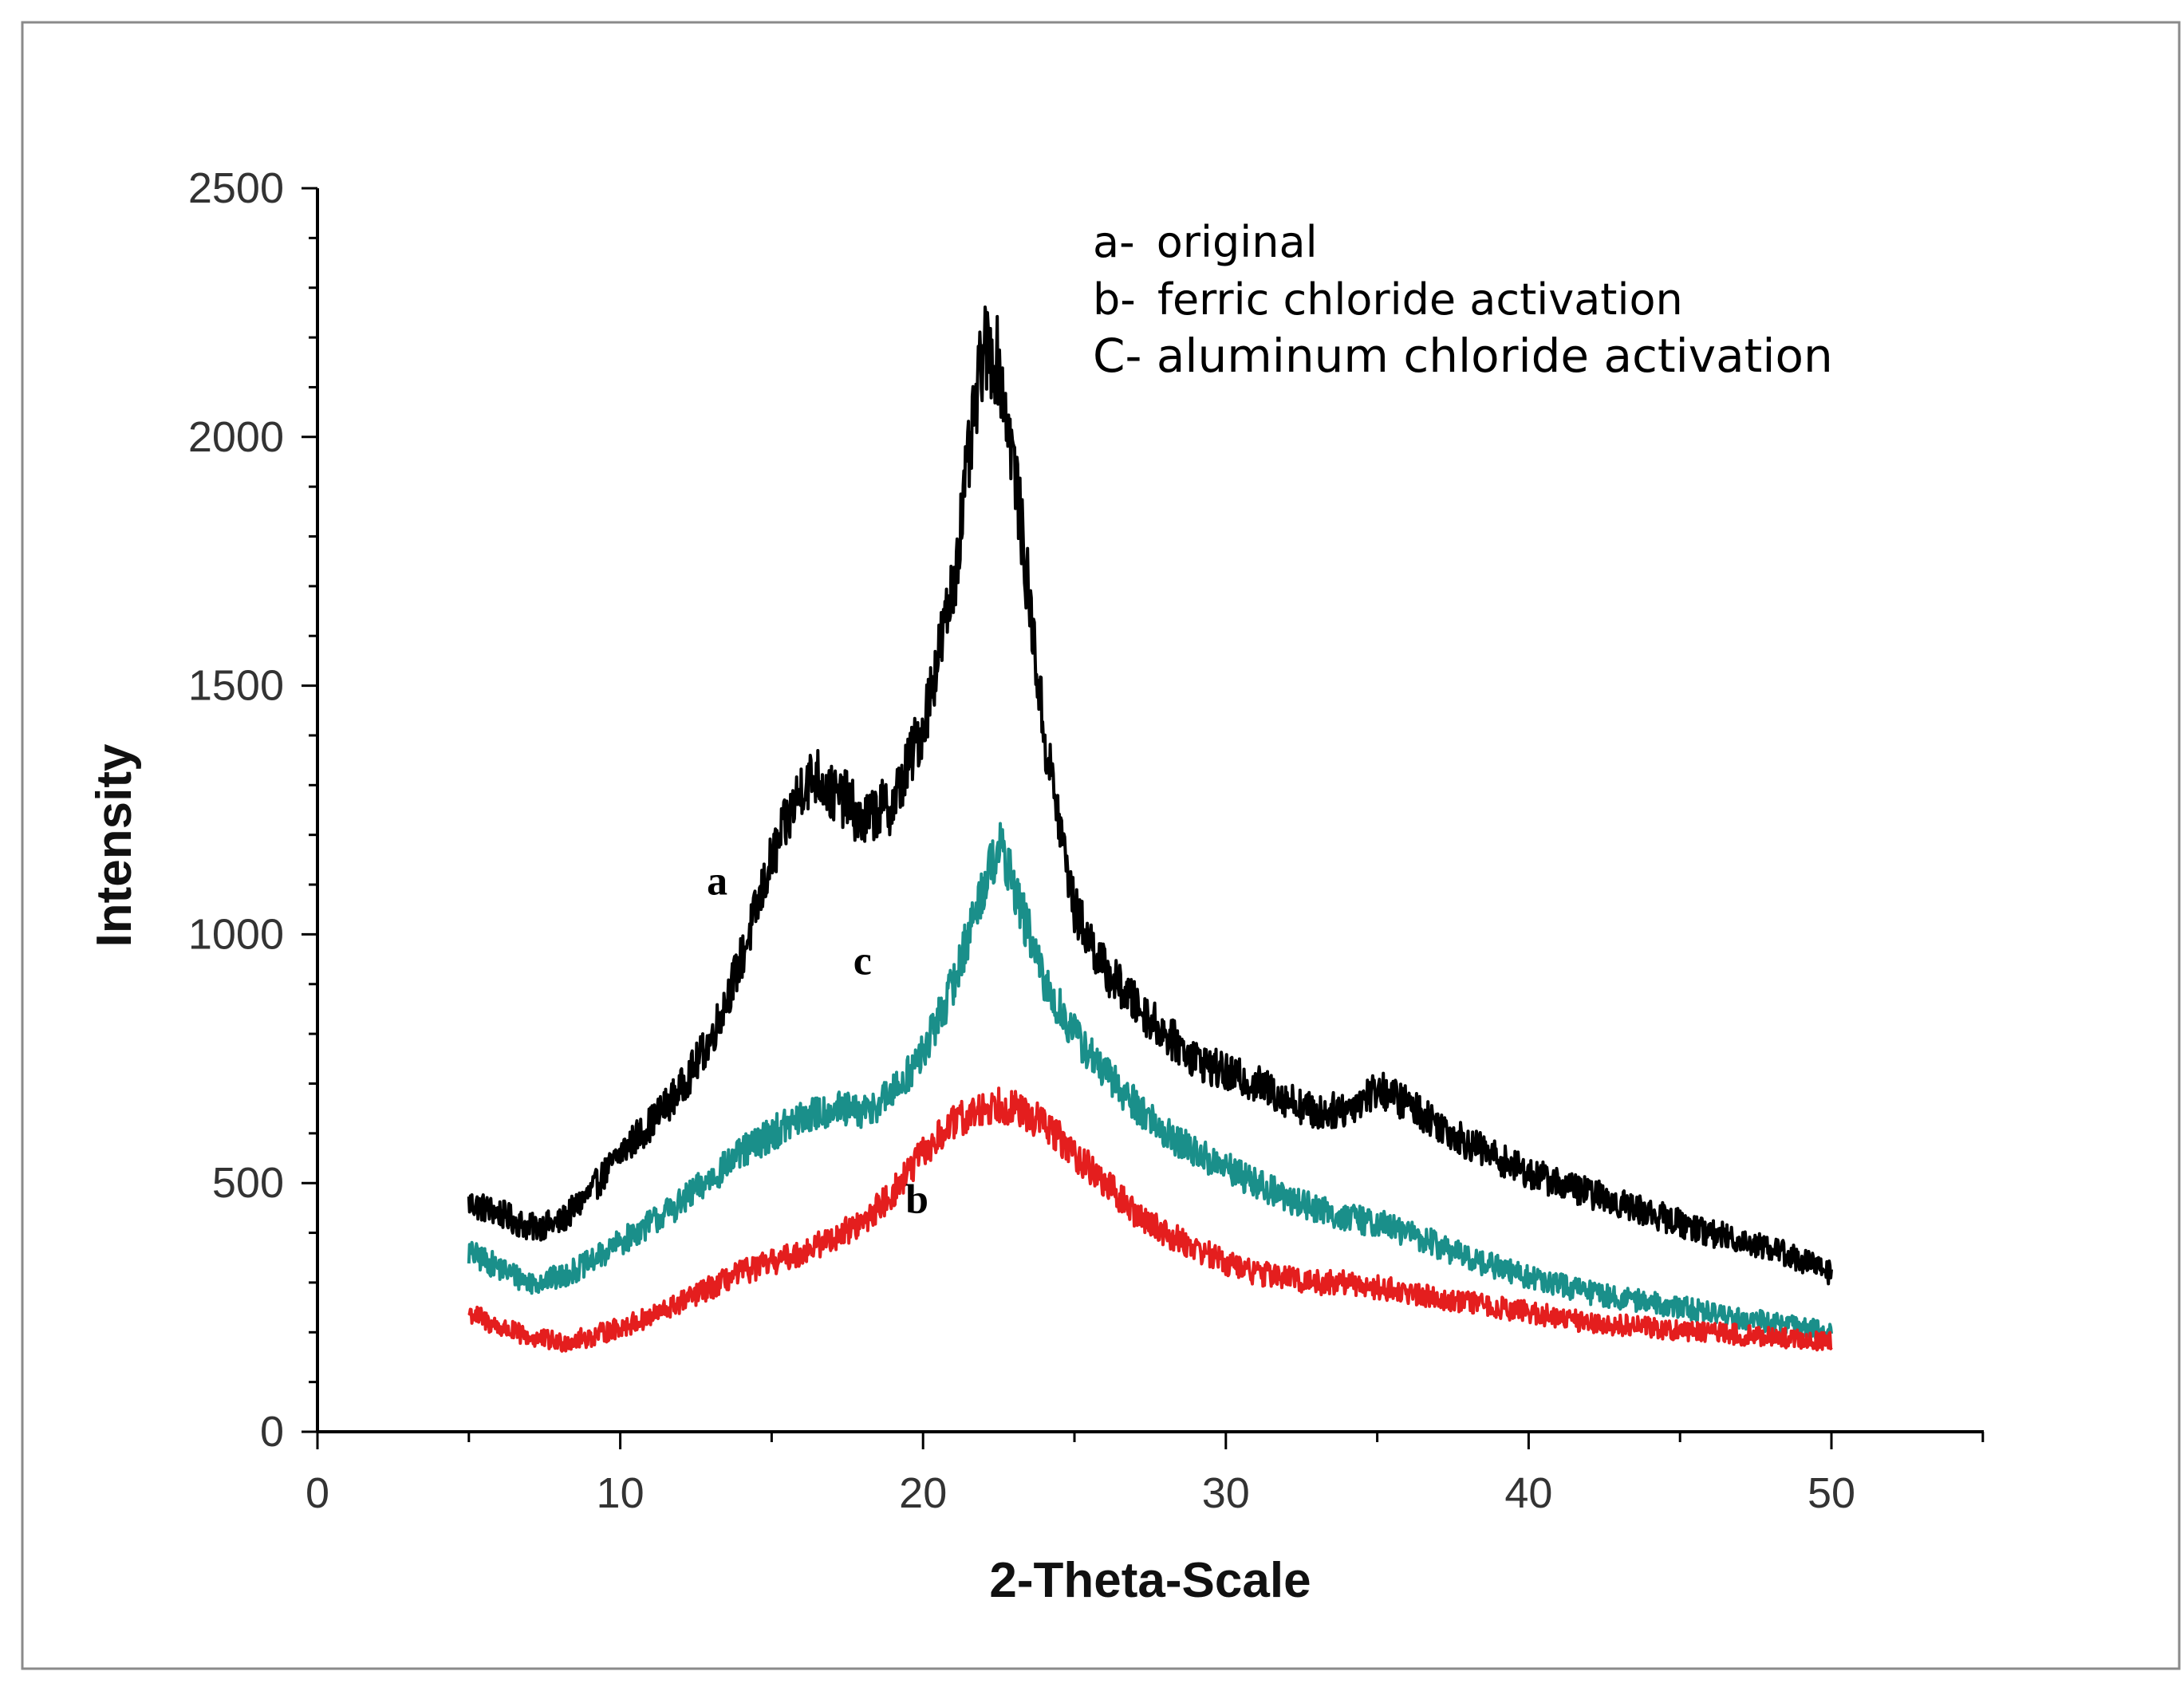 The height and width of the screenshot is (1691, 2184). Describe the element at coordinates (1495, 356) in the screenshot. I see `legend-text-c: aluminum chloride activation` at that location.